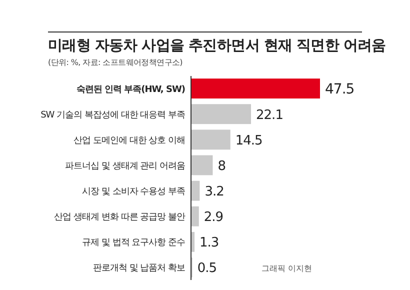  I want to click on y-tick-label: 숙련된 인력 부족(HW, SW), so click(131, 89).